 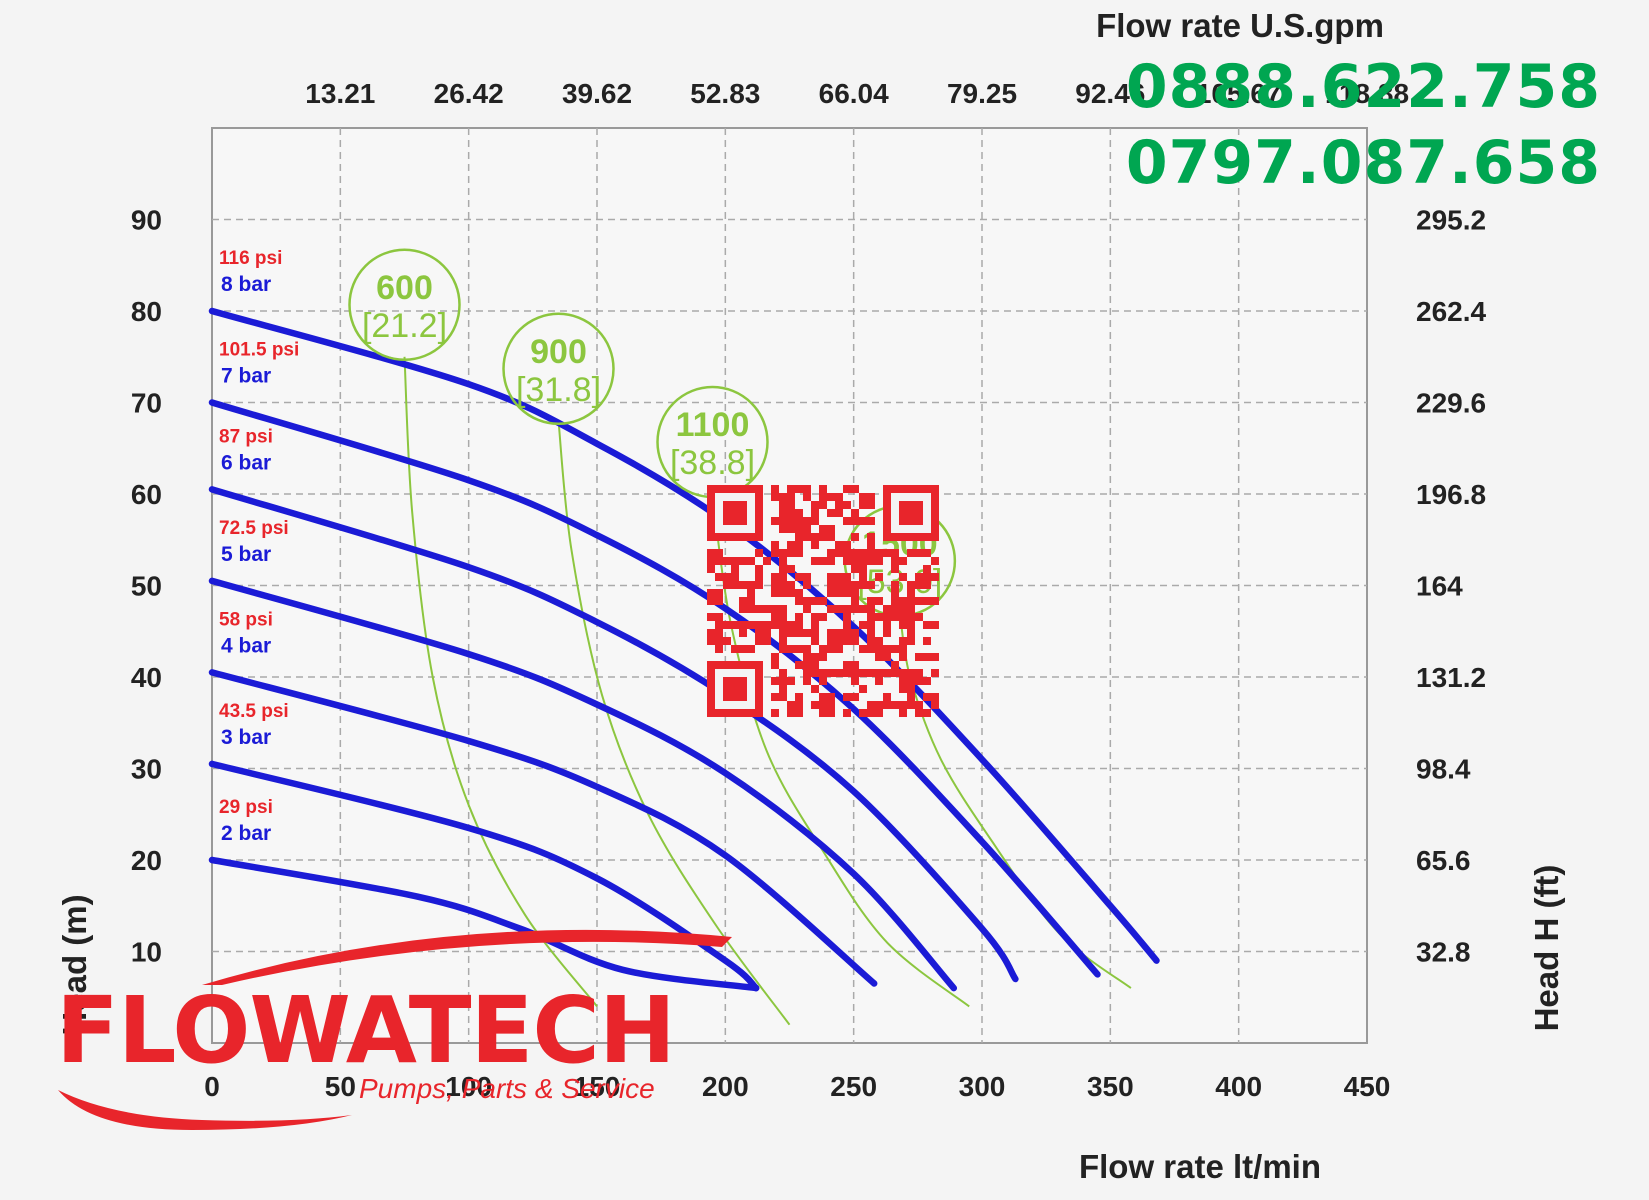 I want to click on power-bubbles: 600[21.2]900[31.8]1100[38.8]1500[53.0], so click(x=652, y=433).